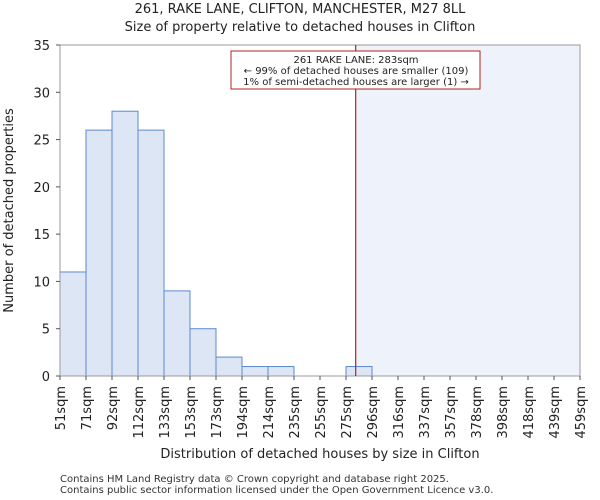 The image size is (600, 500). I want to click on y-tick-label: 0, so click(46, 377).